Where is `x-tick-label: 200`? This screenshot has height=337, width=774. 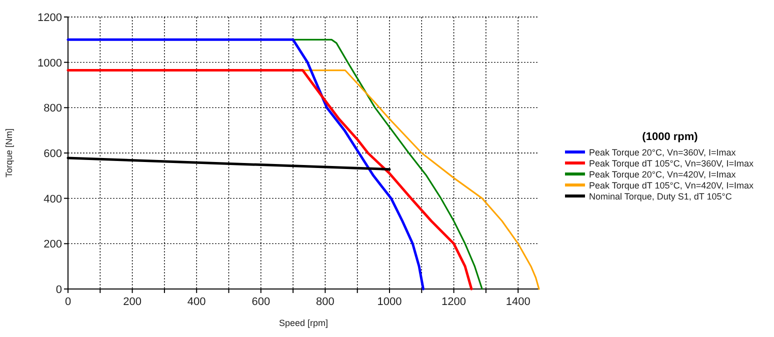 x-tick-label: 200 is located at coordinates (132, 302).